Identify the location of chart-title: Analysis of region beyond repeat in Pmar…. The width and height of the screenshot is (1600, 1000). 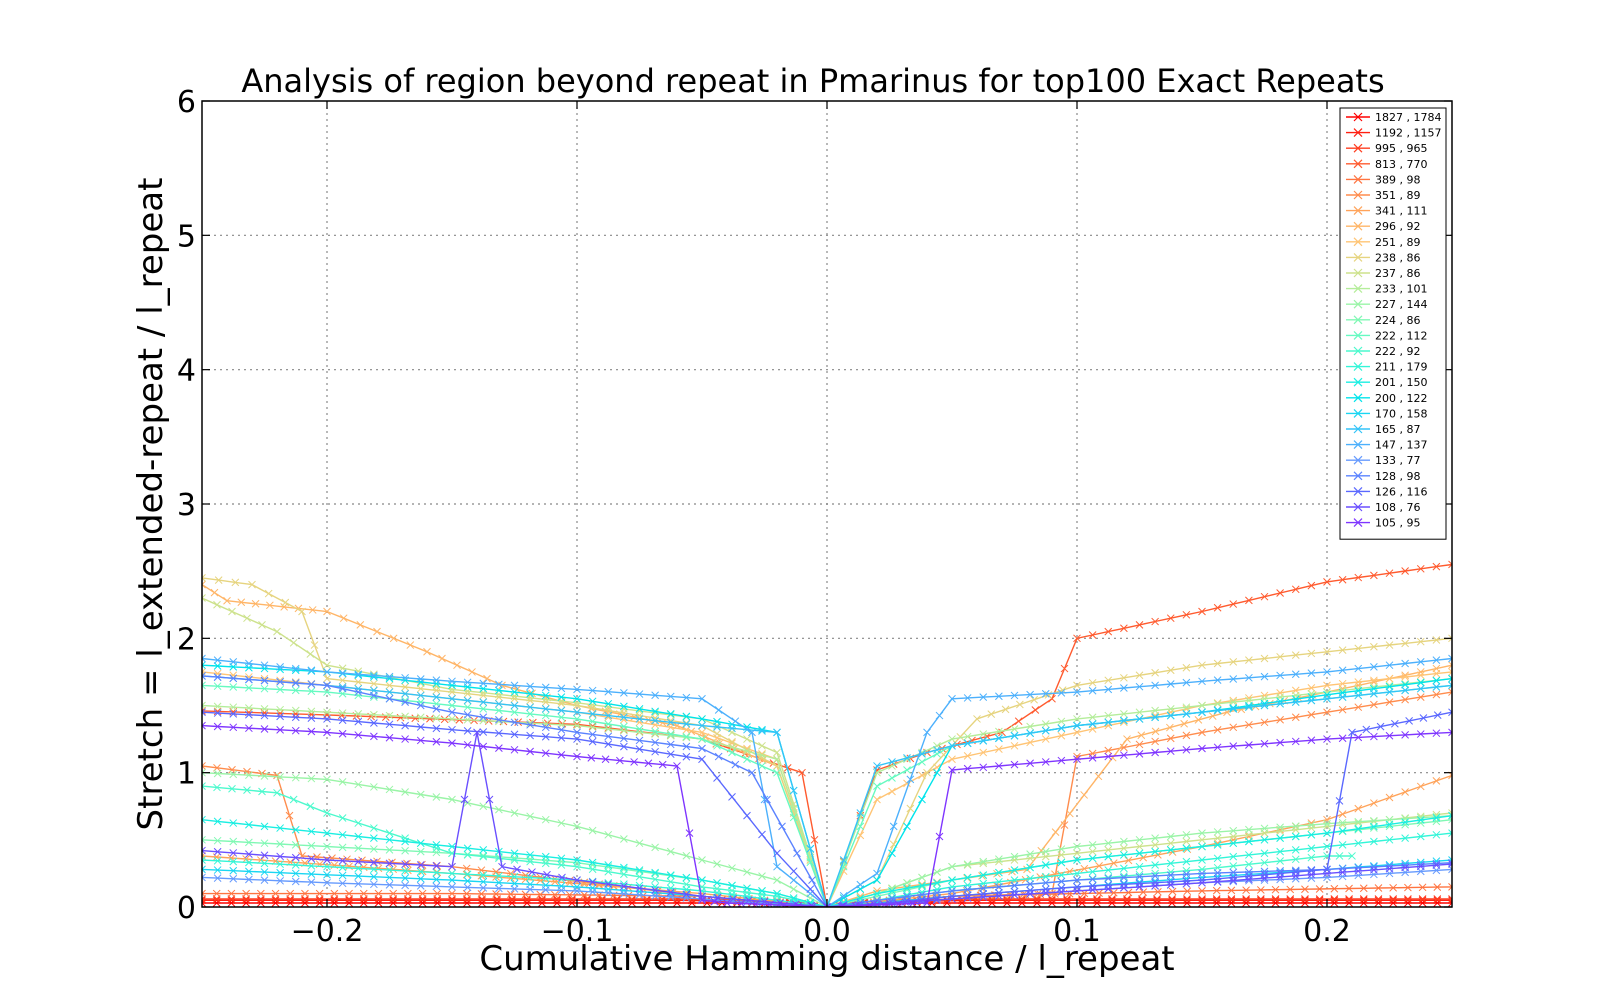
(812, 81).